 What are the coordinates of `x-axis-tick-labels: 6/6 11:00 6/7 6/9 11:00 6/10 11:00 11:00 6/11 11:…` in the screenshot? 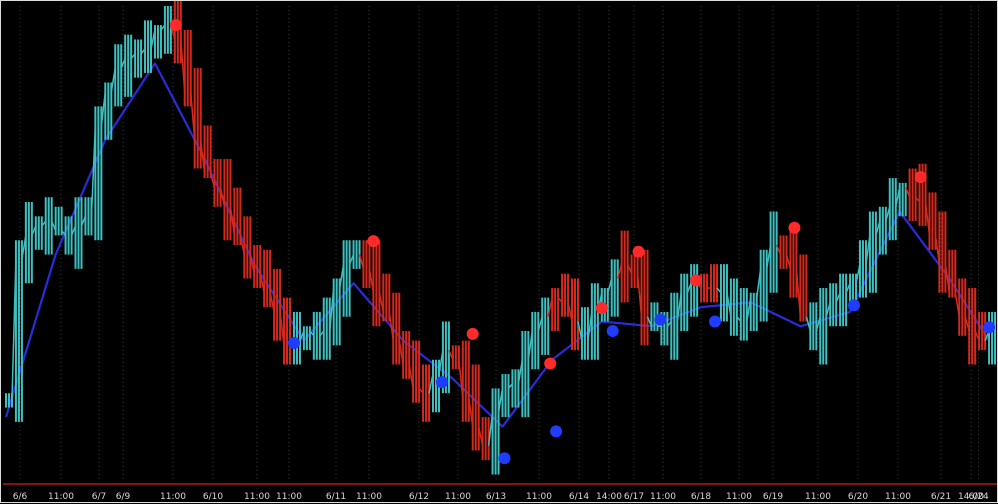 It's located at (501, 497).